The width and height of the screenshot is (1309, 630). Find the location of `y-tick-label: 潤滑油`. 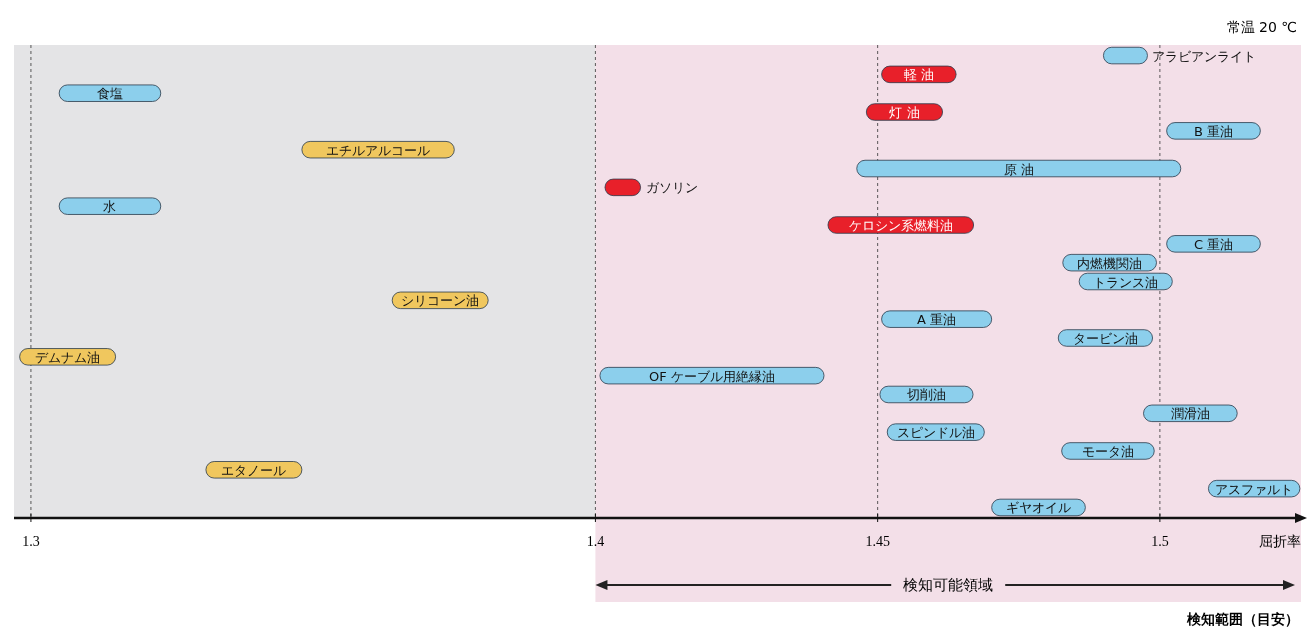

y-tick-label: 潤滑油 is located at coordinates (1190, 414).